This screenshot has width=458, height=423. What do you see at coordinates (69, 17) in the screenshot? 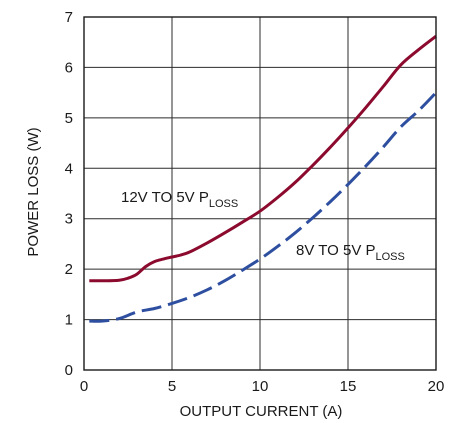
I see `y-tick-label: 7` at bounding box center [69, 17].